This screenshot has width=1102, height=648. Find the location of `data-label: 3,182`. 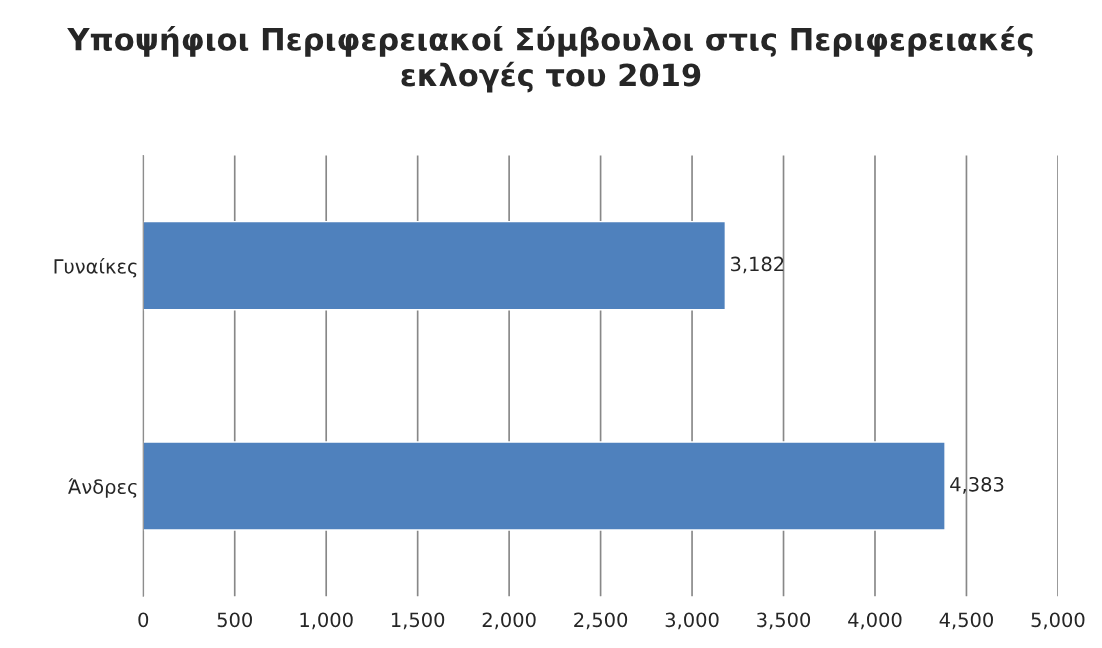

data-label: 3,182 is located at coordinates (757, 265).